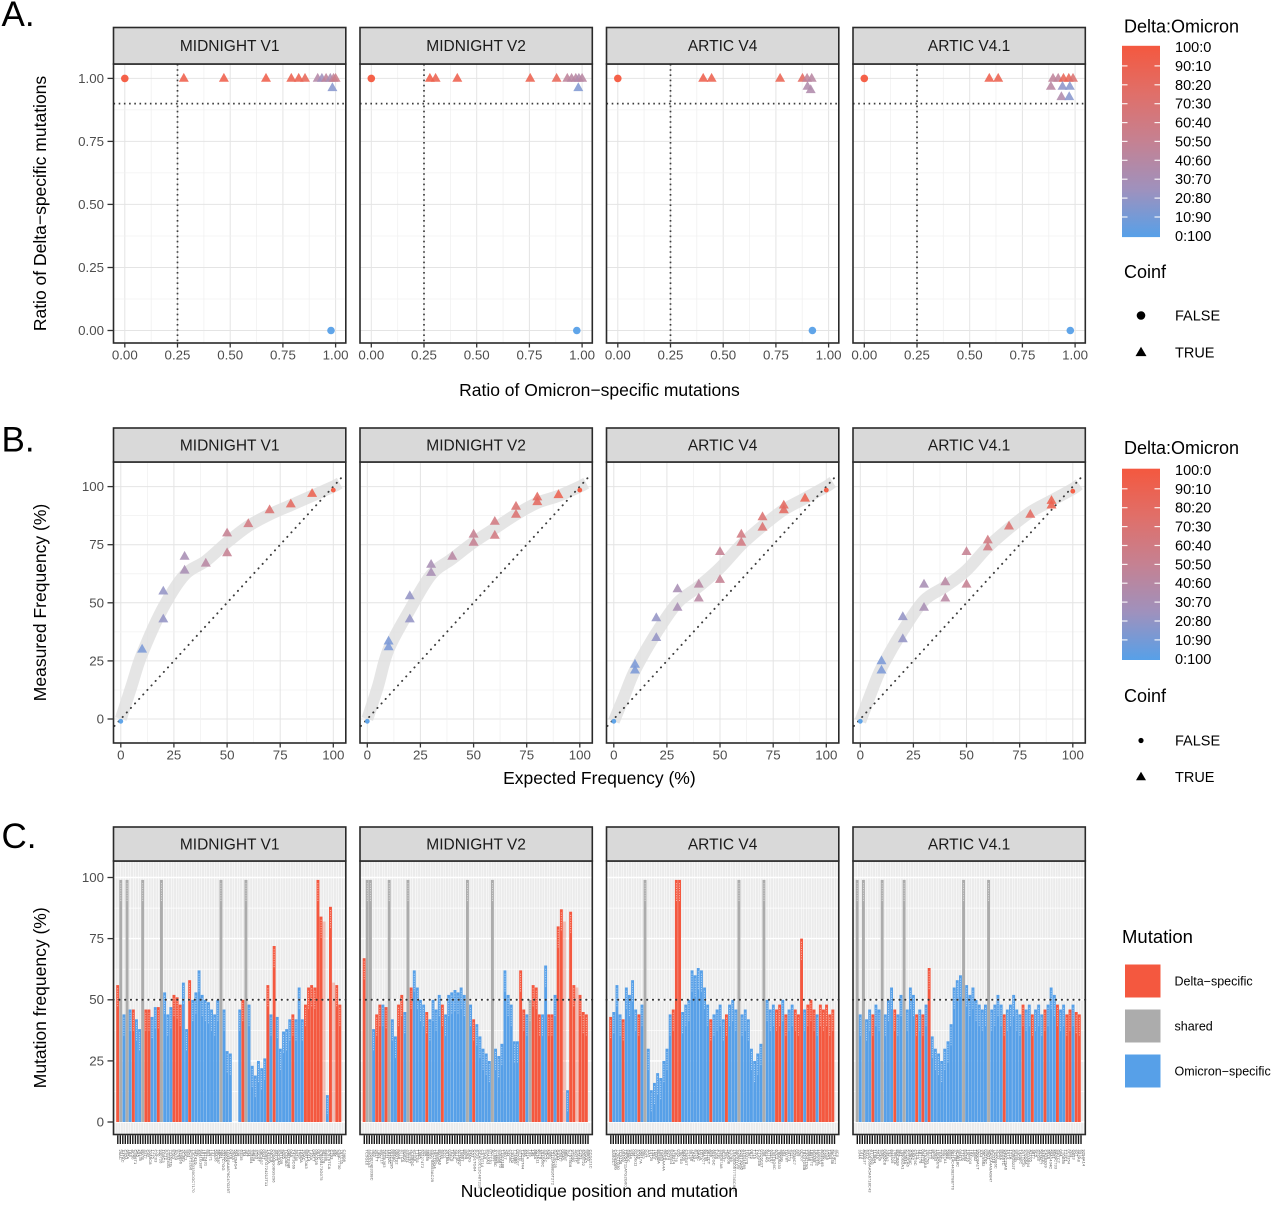 Image resolution: width=1280 pixels, height=1207 pixels. Describe the element at coordinates (1197, 317) in the screenshot. I see `svg-text: FALSE` at that location.